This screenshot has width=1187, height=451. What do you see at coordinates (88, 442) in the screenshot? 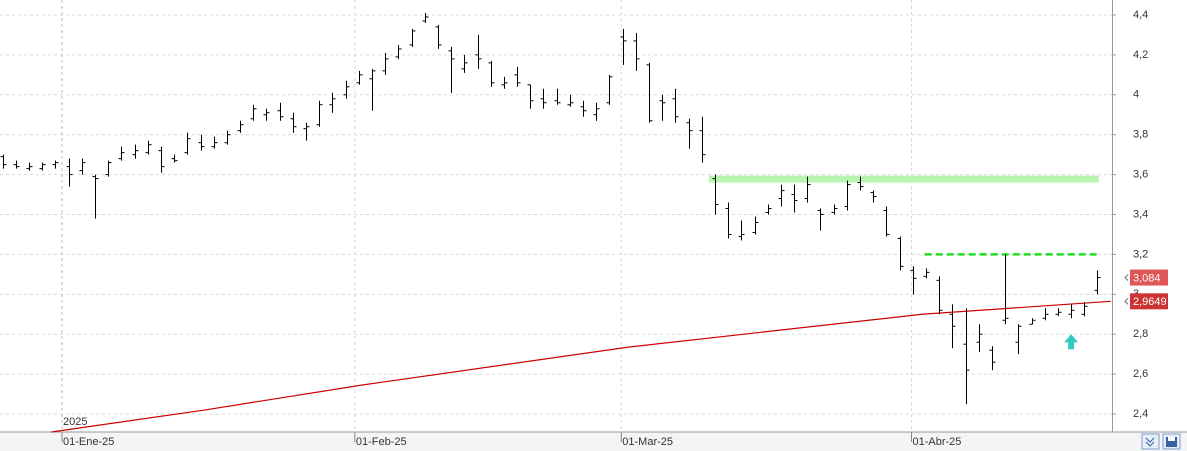
I see `x-tick-label: 01-Ene-25` at bounding box center [88, 442].